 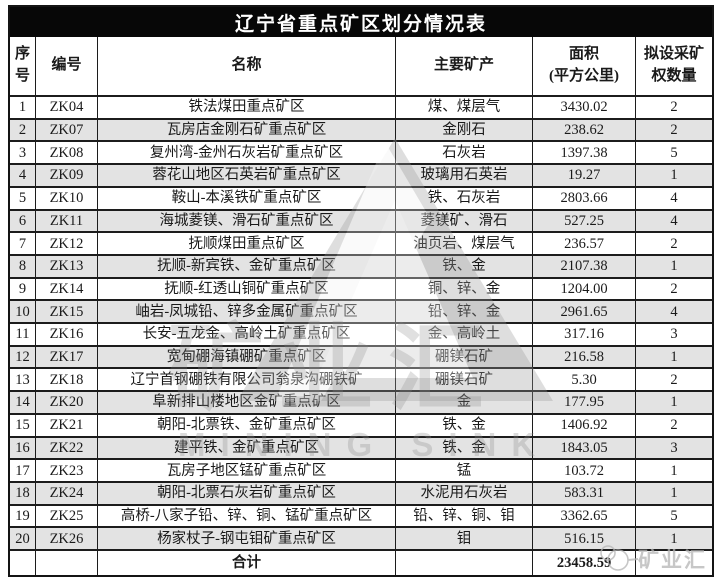 I want to click on row-minerals: 铁、石灰岩, so click(x=463, y=198).